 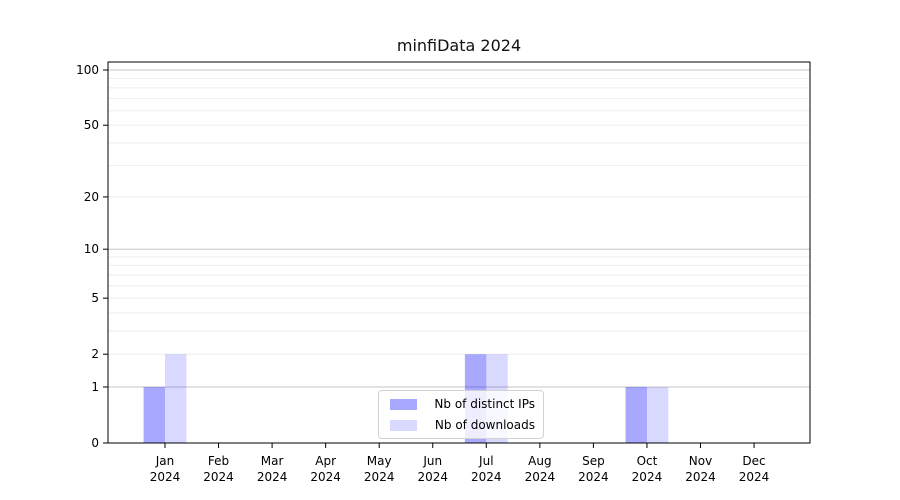 I want to click on chart-title: minfiData 2024, so click(x=459, y=45).